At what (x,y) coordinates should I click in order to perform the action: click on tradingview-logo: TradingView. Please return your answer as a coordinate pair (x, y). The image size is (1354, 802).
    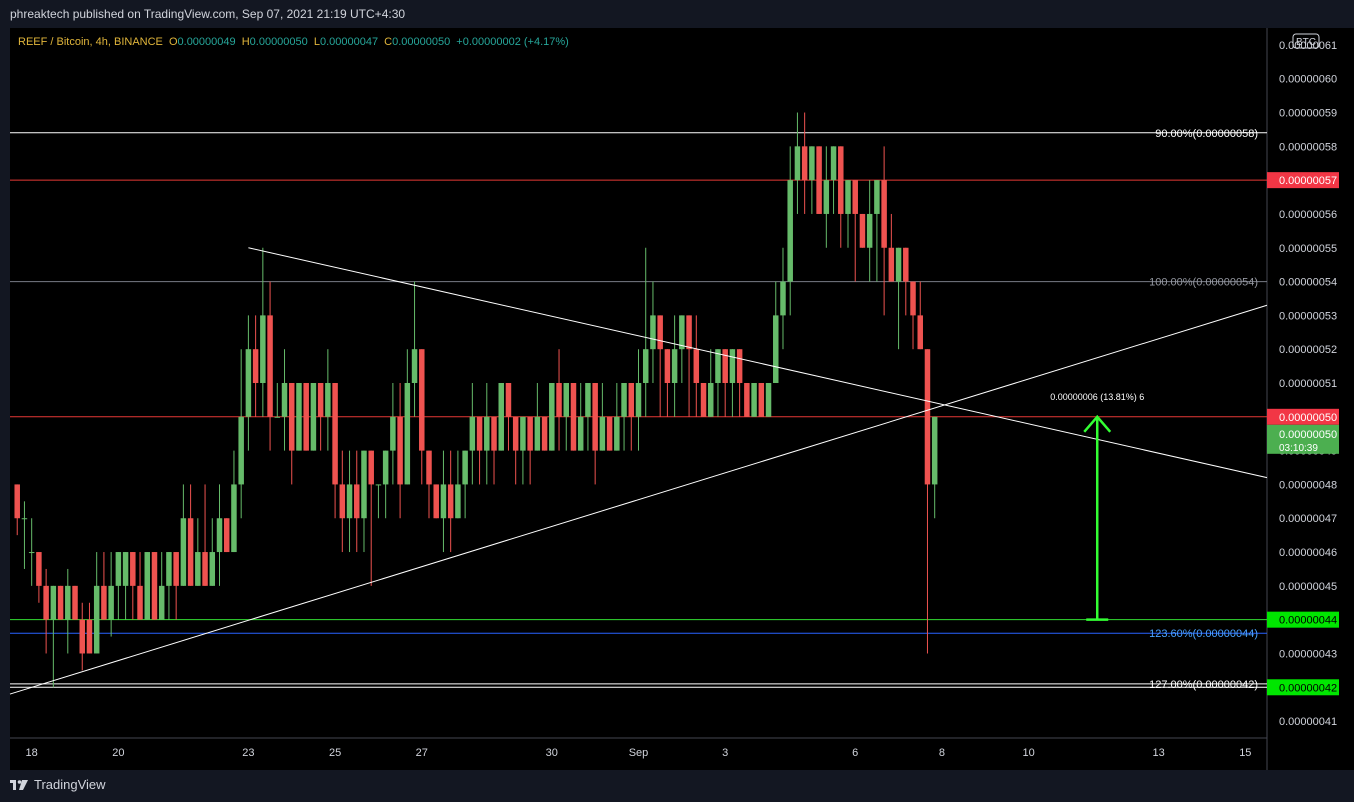
    Looking at the image, I should click on (58, 784).